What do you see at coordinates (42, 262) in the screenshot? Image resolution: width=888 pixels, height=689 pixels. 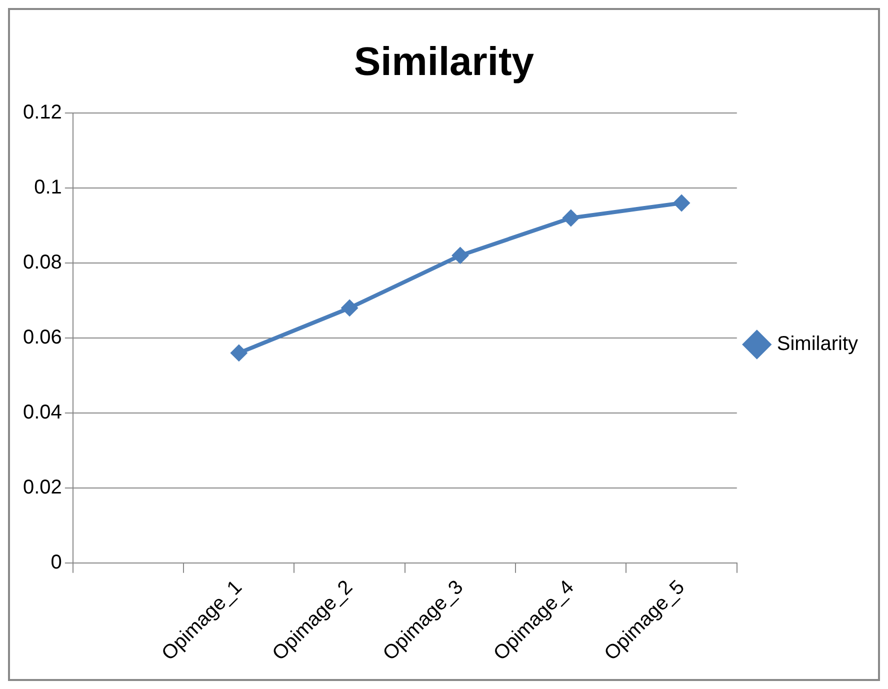 I see `y-tick-label: 0.08` at bounding box center [42, 262].